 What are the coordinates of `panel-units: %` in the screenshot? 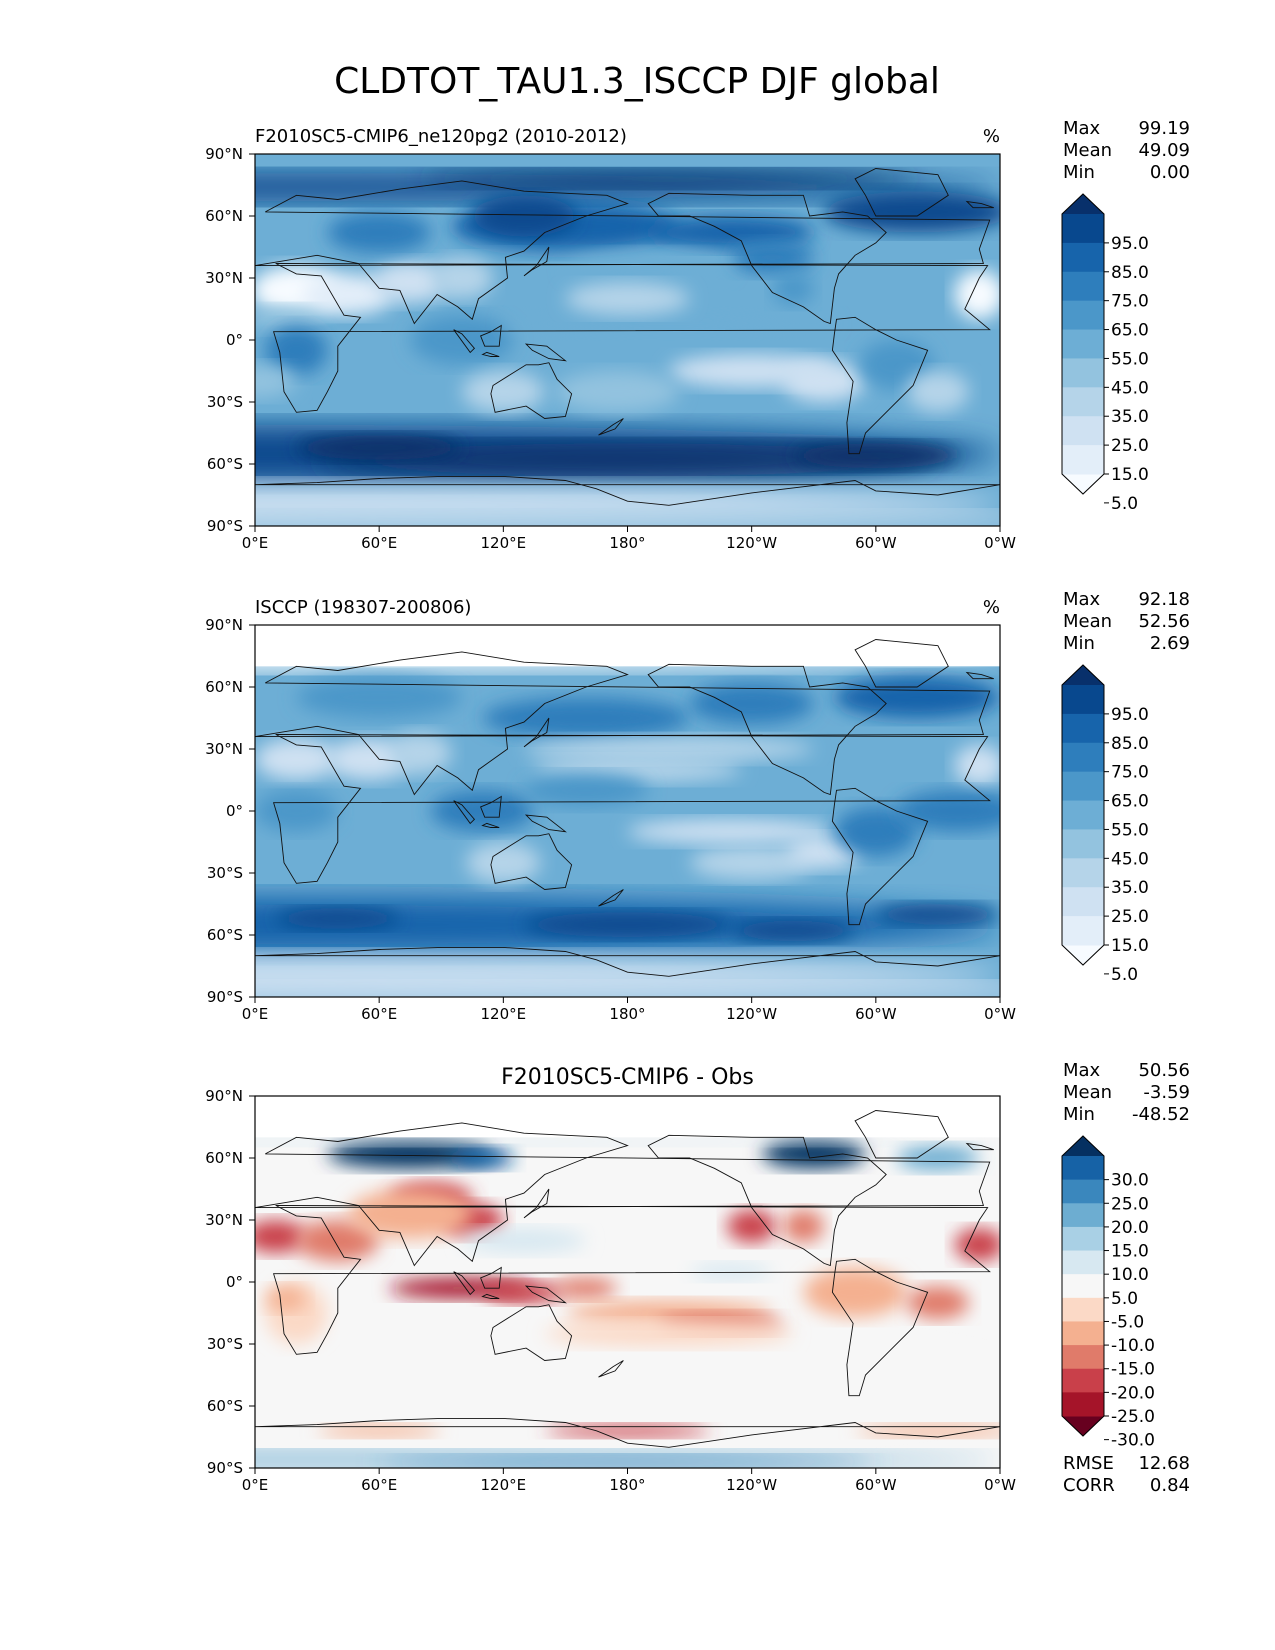 It's located at (991, 607).